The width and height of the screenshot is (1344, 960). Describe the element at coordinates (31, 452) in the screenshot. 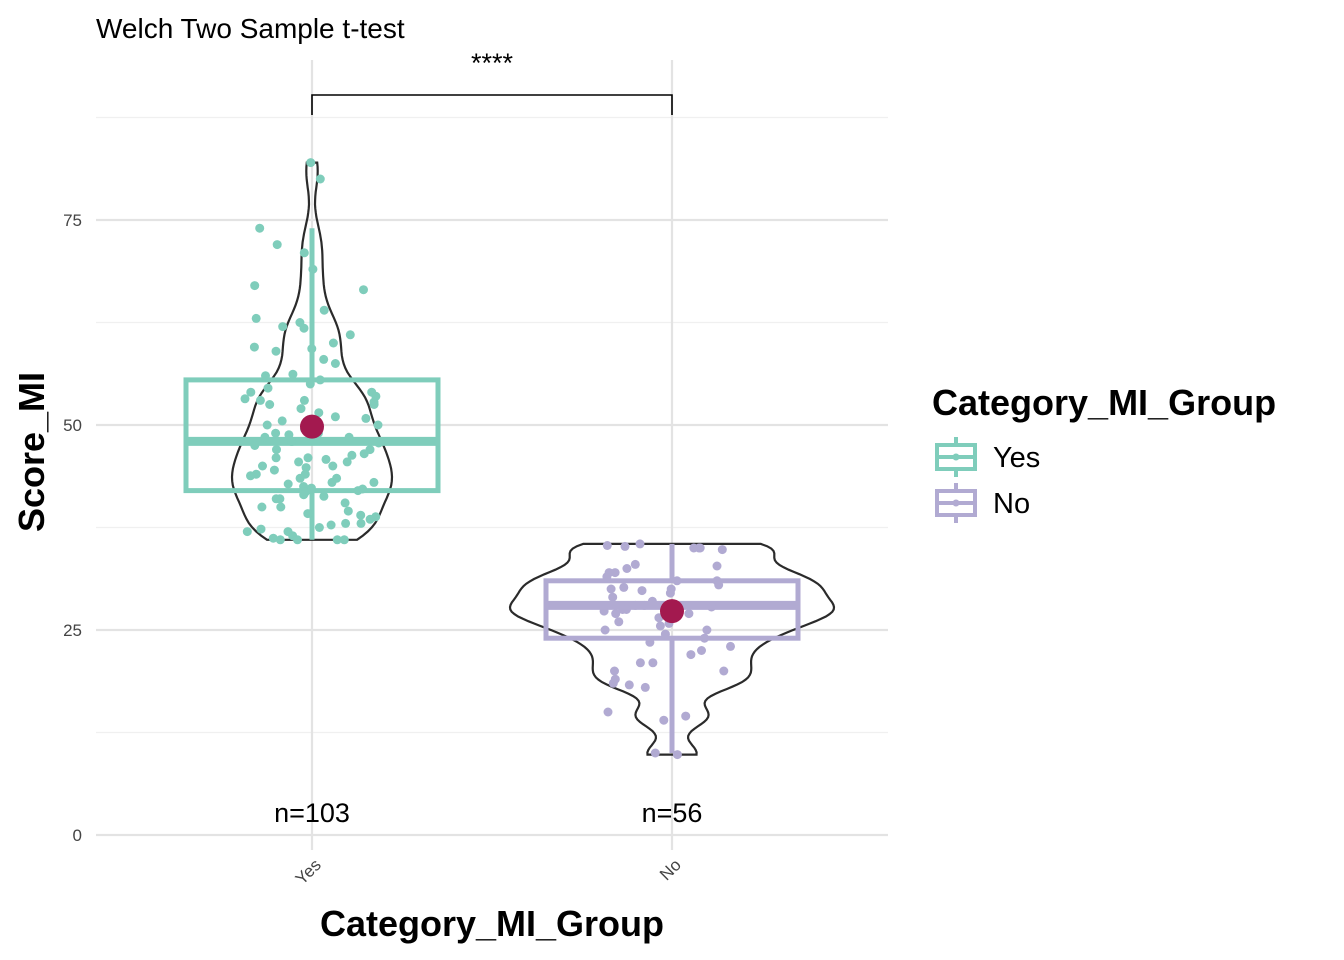

I see `y-axis-title: Score_MI` at that location.